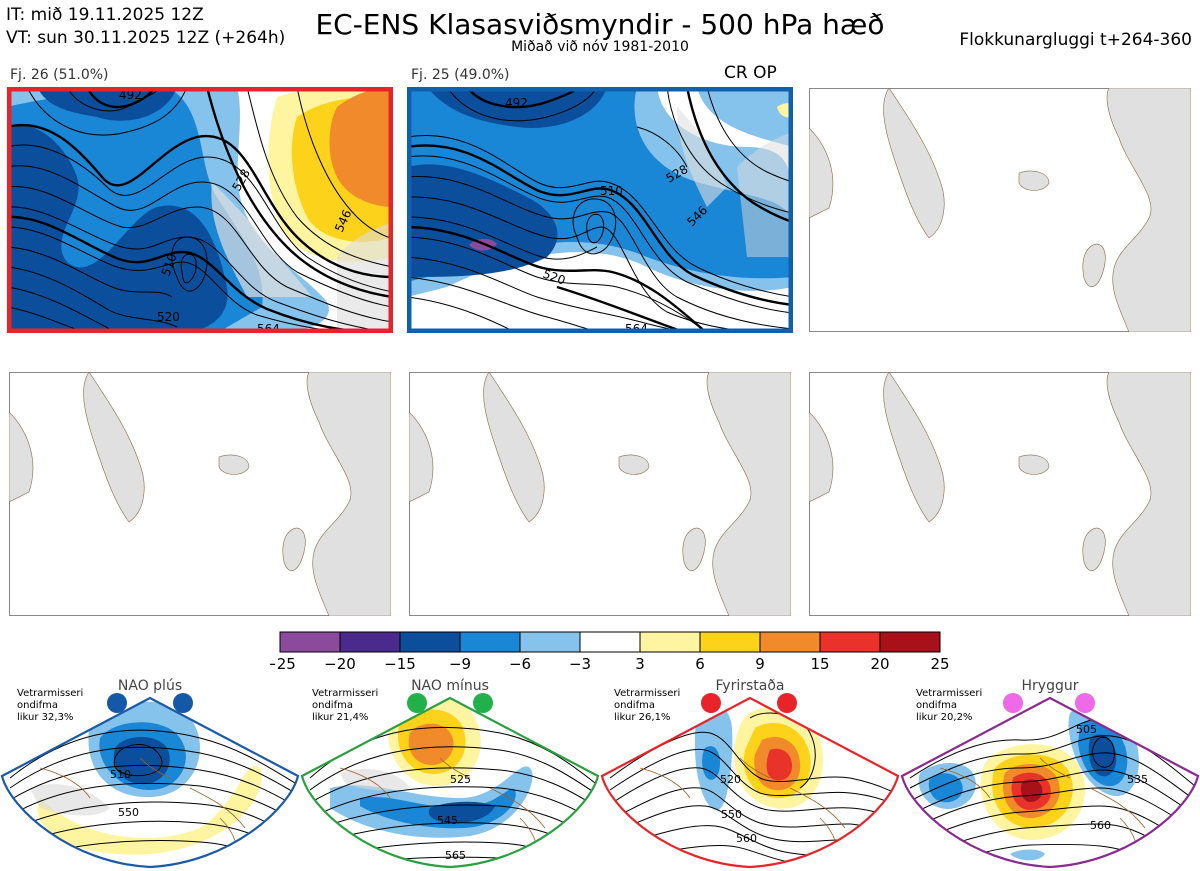  What do you see at coordinates (1137, 779) in the screenshot?
I see `regime-hryggur-contour: 535` at bounding box center [1137, 779].